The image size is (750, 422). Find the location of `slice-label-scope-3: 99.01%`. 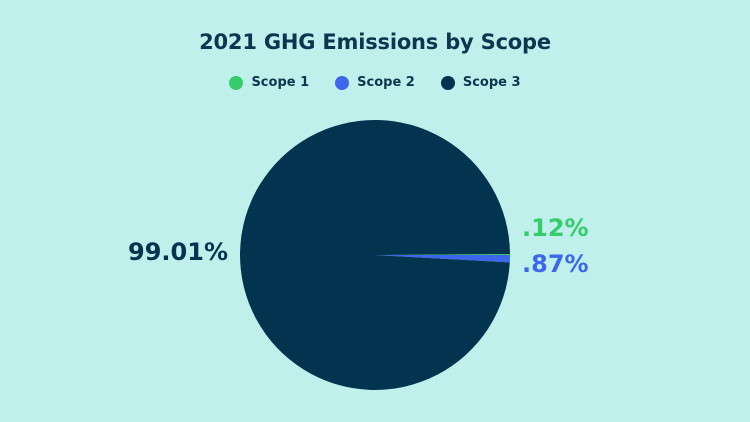

slice-label-scope-3: 99.01% is located at coordinates (178, 252).